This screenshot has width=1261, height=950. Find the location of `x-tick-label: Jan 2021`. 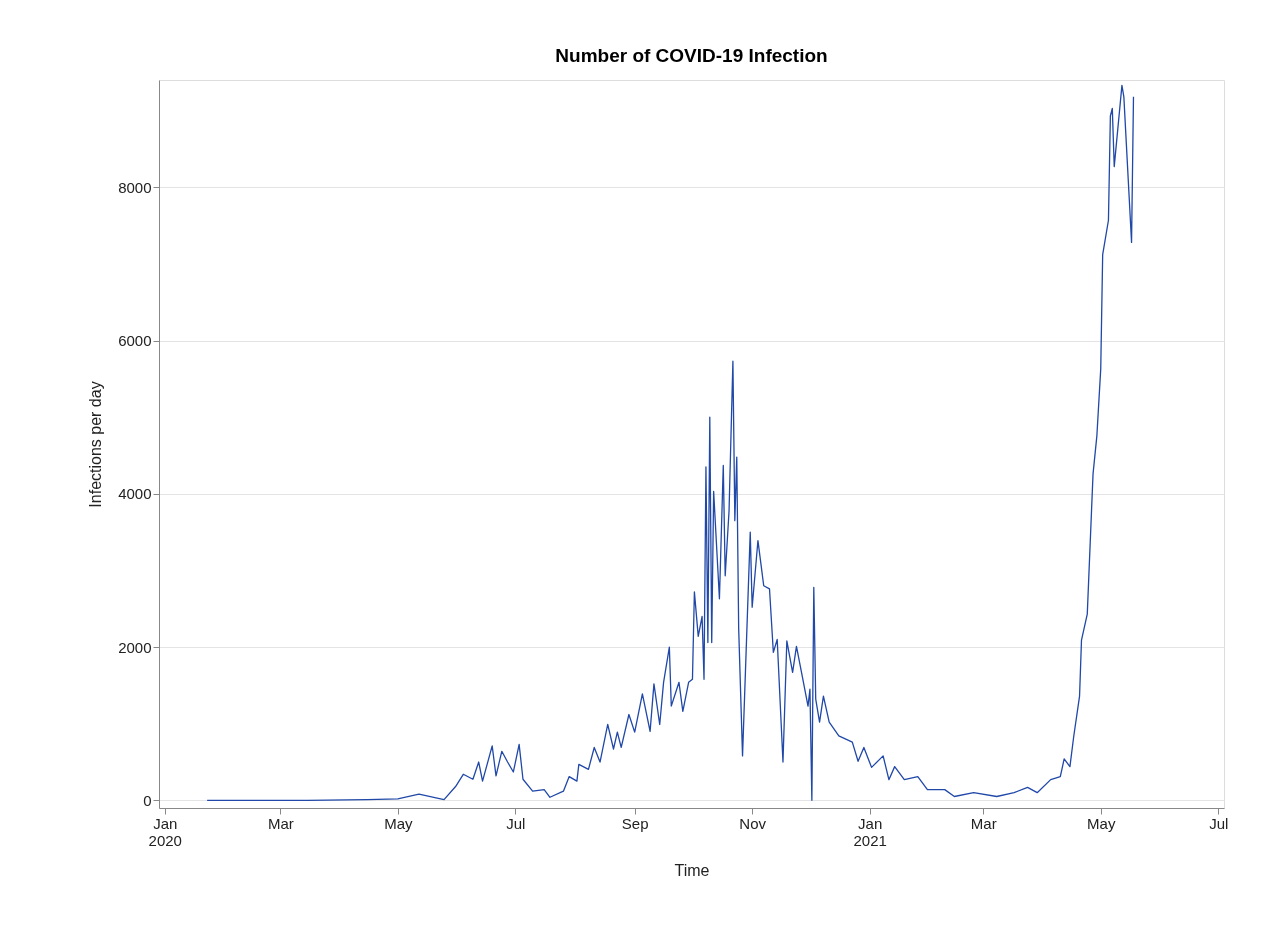

x-tick-label: Jan 2021 is located at coordinates (870, 831).